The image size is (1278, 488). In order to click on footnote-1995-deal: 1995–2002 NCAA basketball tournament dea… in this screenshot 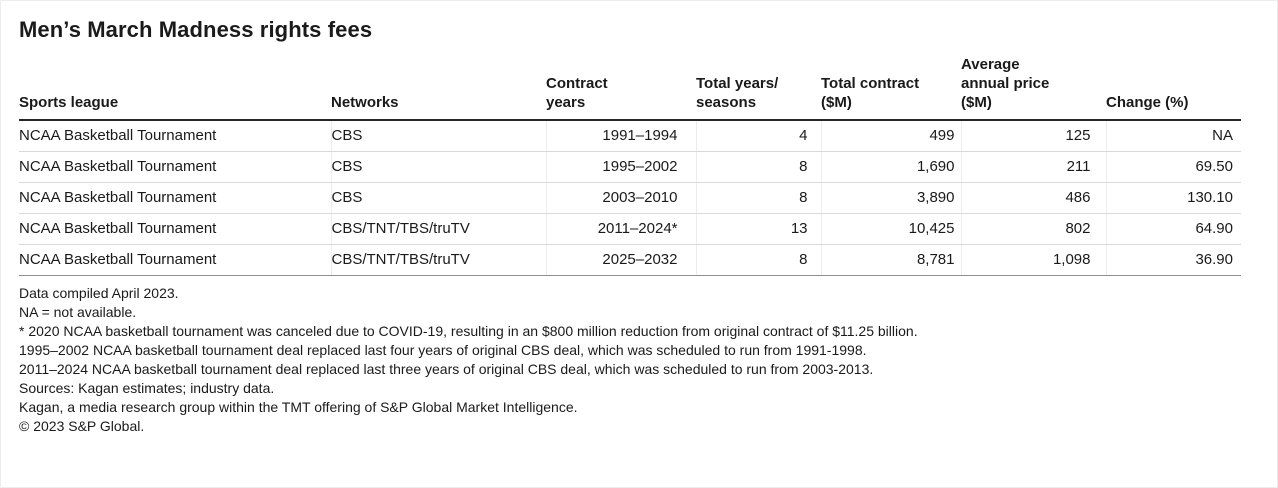, I will do `click(443, 349)`.